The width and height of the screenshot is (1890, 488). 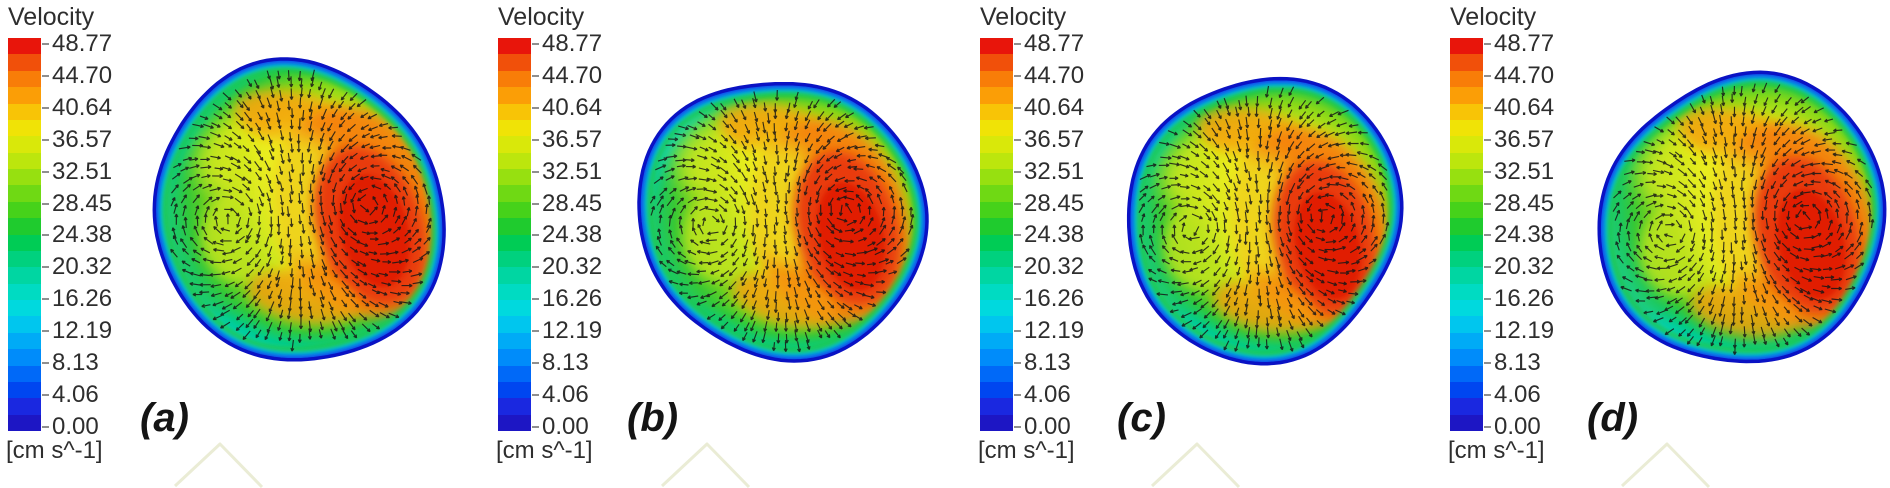 I want to click on colorbar-tick-label: 16.26, so click(x=1524, y=299).